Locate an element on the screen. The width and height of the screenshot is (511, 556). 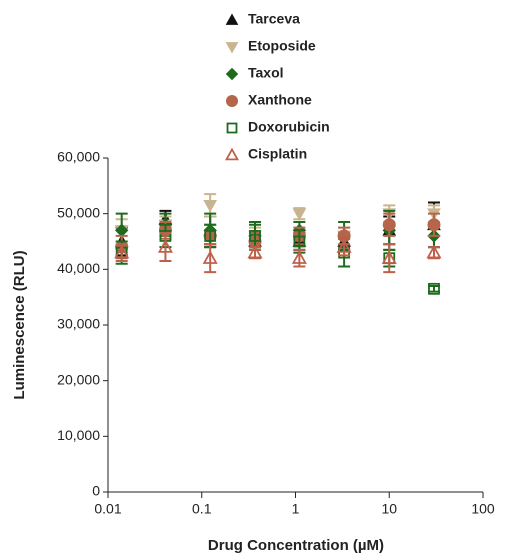
legend-label: Cisplatin is located at coordinates (277, 154).